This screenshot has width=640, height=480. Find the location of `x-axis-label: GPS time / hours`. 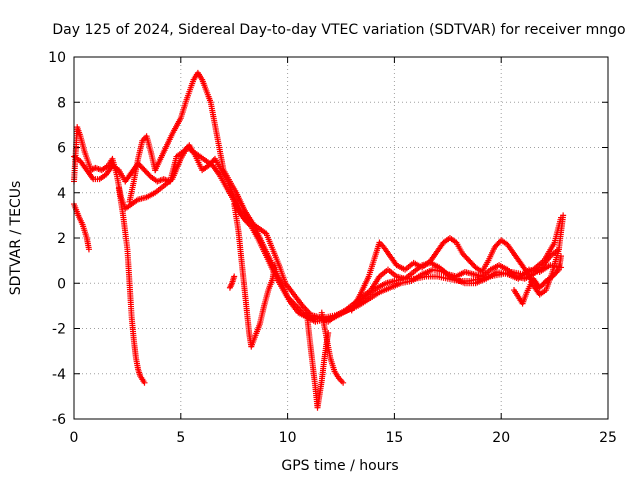

x-axis-label: GPS time / hours is located at coordinates (339, 466).